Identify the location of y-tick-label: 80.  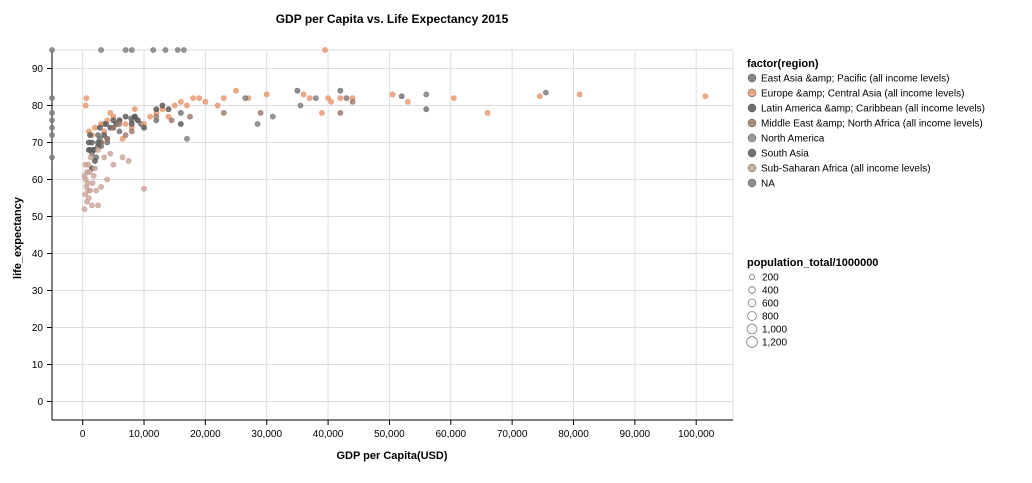
(38, 106).